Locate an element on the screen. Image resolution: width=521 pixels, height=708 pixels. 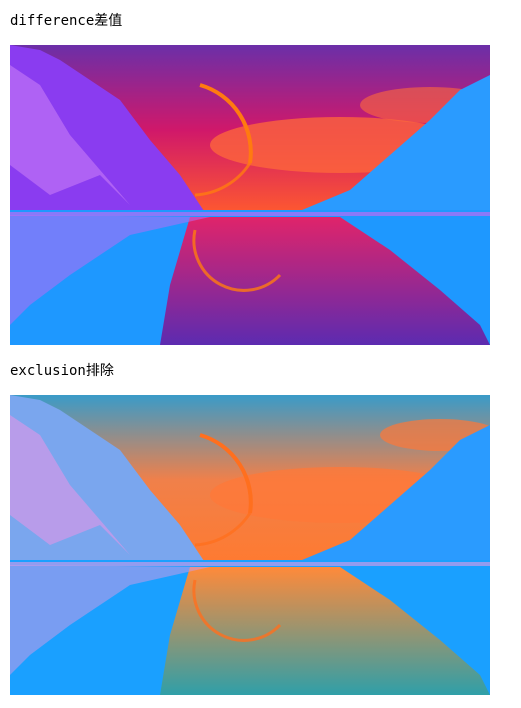
section-label-exclusion: exclusion排除 is located at coordinates (62, 371).